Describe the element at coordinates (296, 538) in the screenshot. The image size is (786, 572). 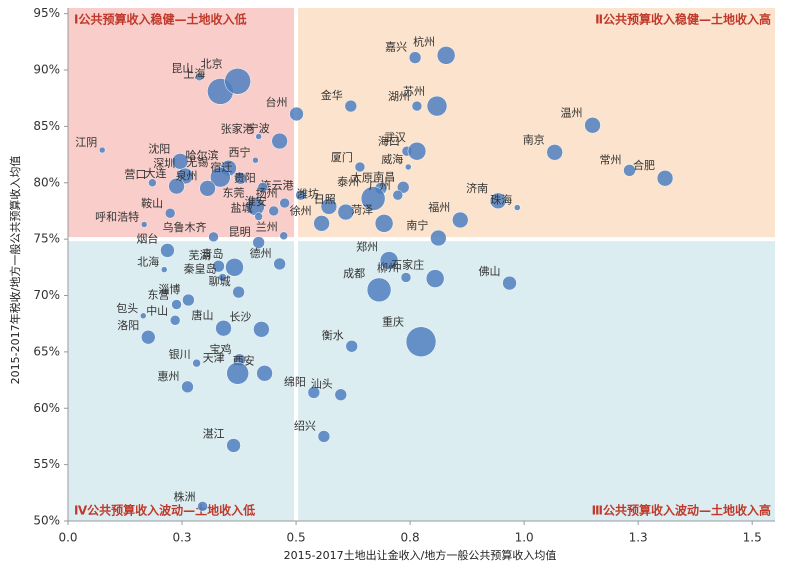
I see `x-tick-label: 0.5` at that location.